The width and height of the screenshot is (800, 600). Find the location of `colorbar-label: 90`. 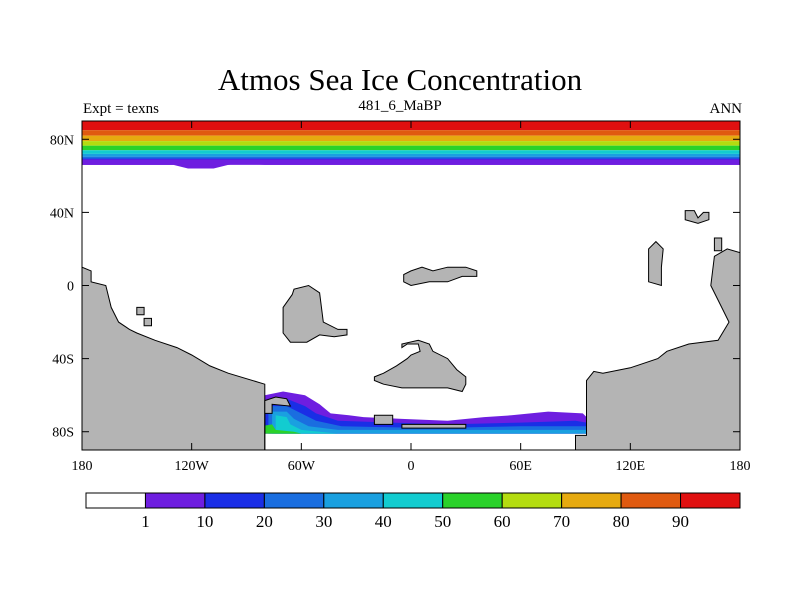

colorbar-label: 90 is located at coordinates (680, 521).